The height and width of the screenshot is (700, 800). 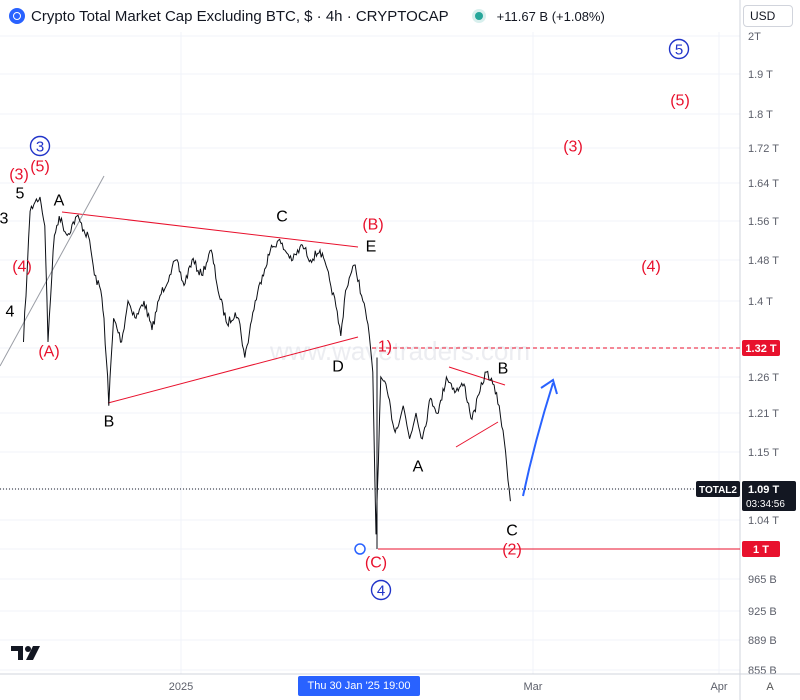 What do you see at coordinates (27, 653) in the screenshot?
I see `tradingview-logo-icon` at bounding box center [27, 653].